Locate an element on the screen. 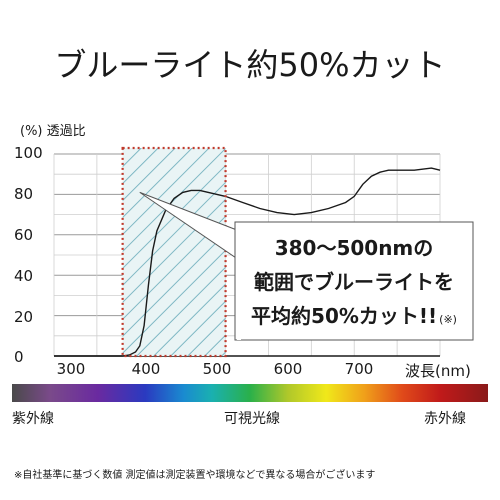 This screenshot has height=500, width=500. callout-gap is located at coordinates (239, 282).